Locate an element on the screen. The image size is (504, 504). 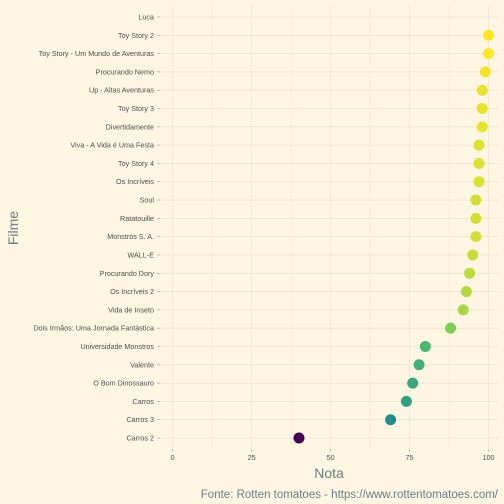
y-tick-label: Soul is located at coordinates (147, 200).